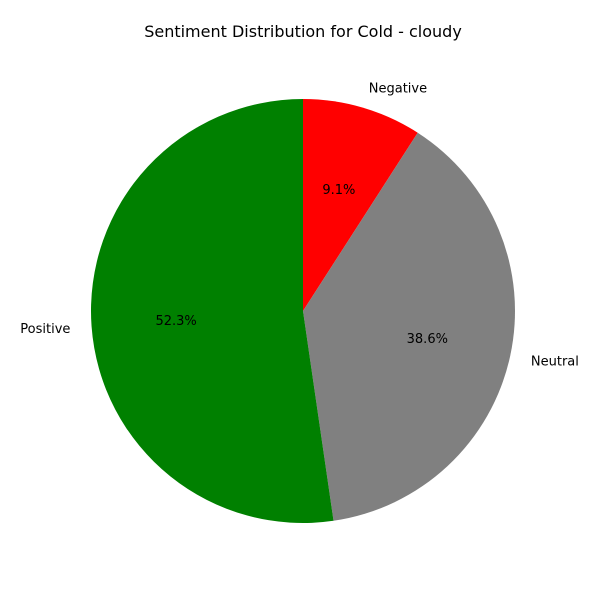  Describe the element at coordinates (398, 88) in the screenshot. I see `slice-label-negative: Negative` at that location.